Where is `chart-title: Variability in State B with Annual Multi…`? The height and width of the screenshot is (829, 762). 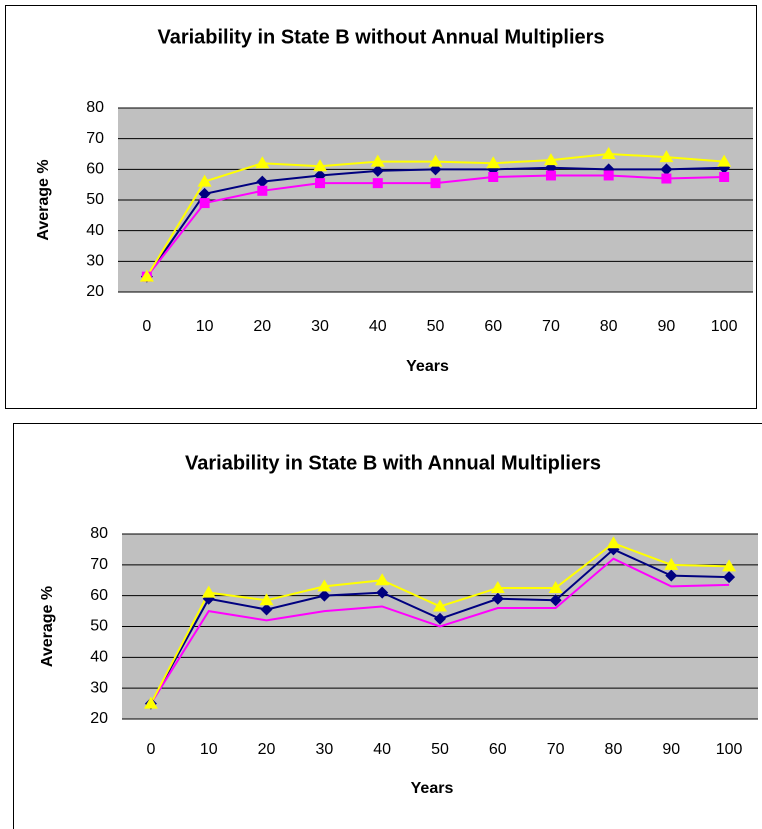
chart-title: Variability in State B with Annual Multi… is located at coordinates (393, 463).